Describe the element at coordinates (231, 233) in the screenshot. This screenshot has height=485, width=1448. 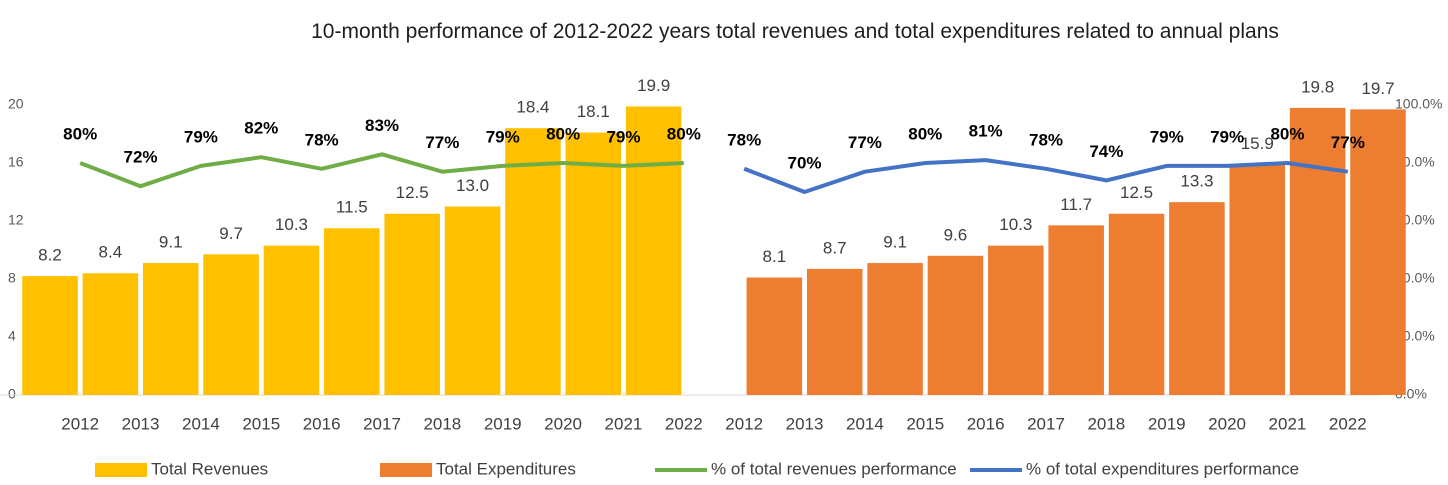
I see `bar-value-label: 9.7` at that location.